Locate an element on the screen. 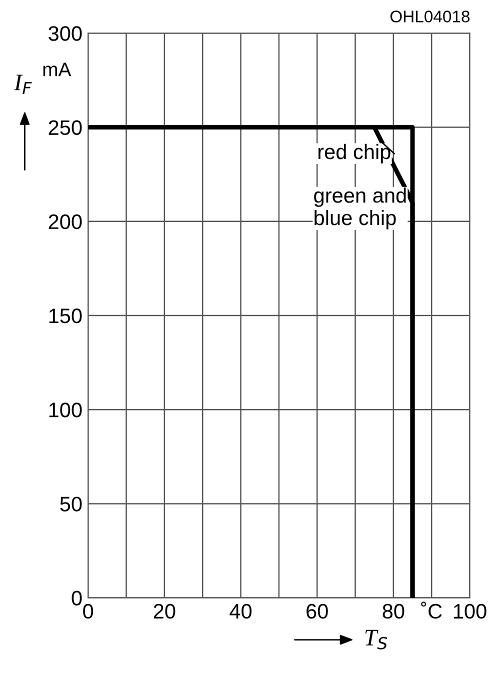 This screenshot has width=495, height=677. x-tick-label: 0 is located at coordinates (88, 611).